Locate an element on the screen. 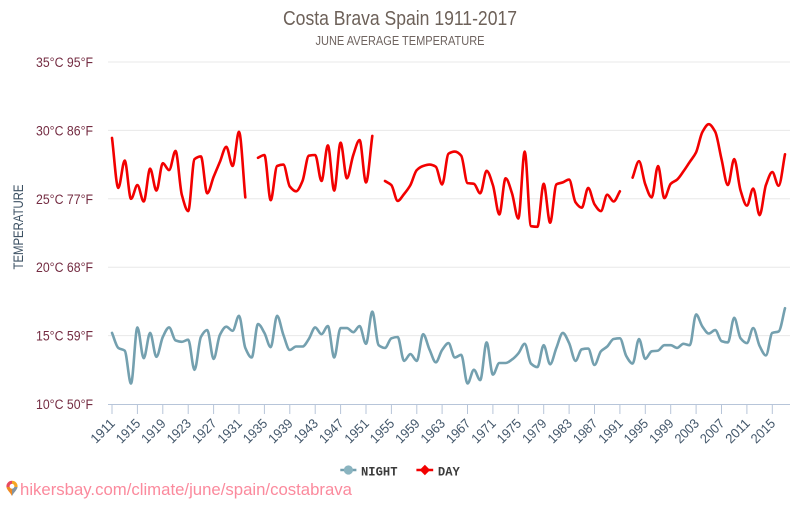  svg-text: 30°C 86°F is located at coordinates (64, 130).